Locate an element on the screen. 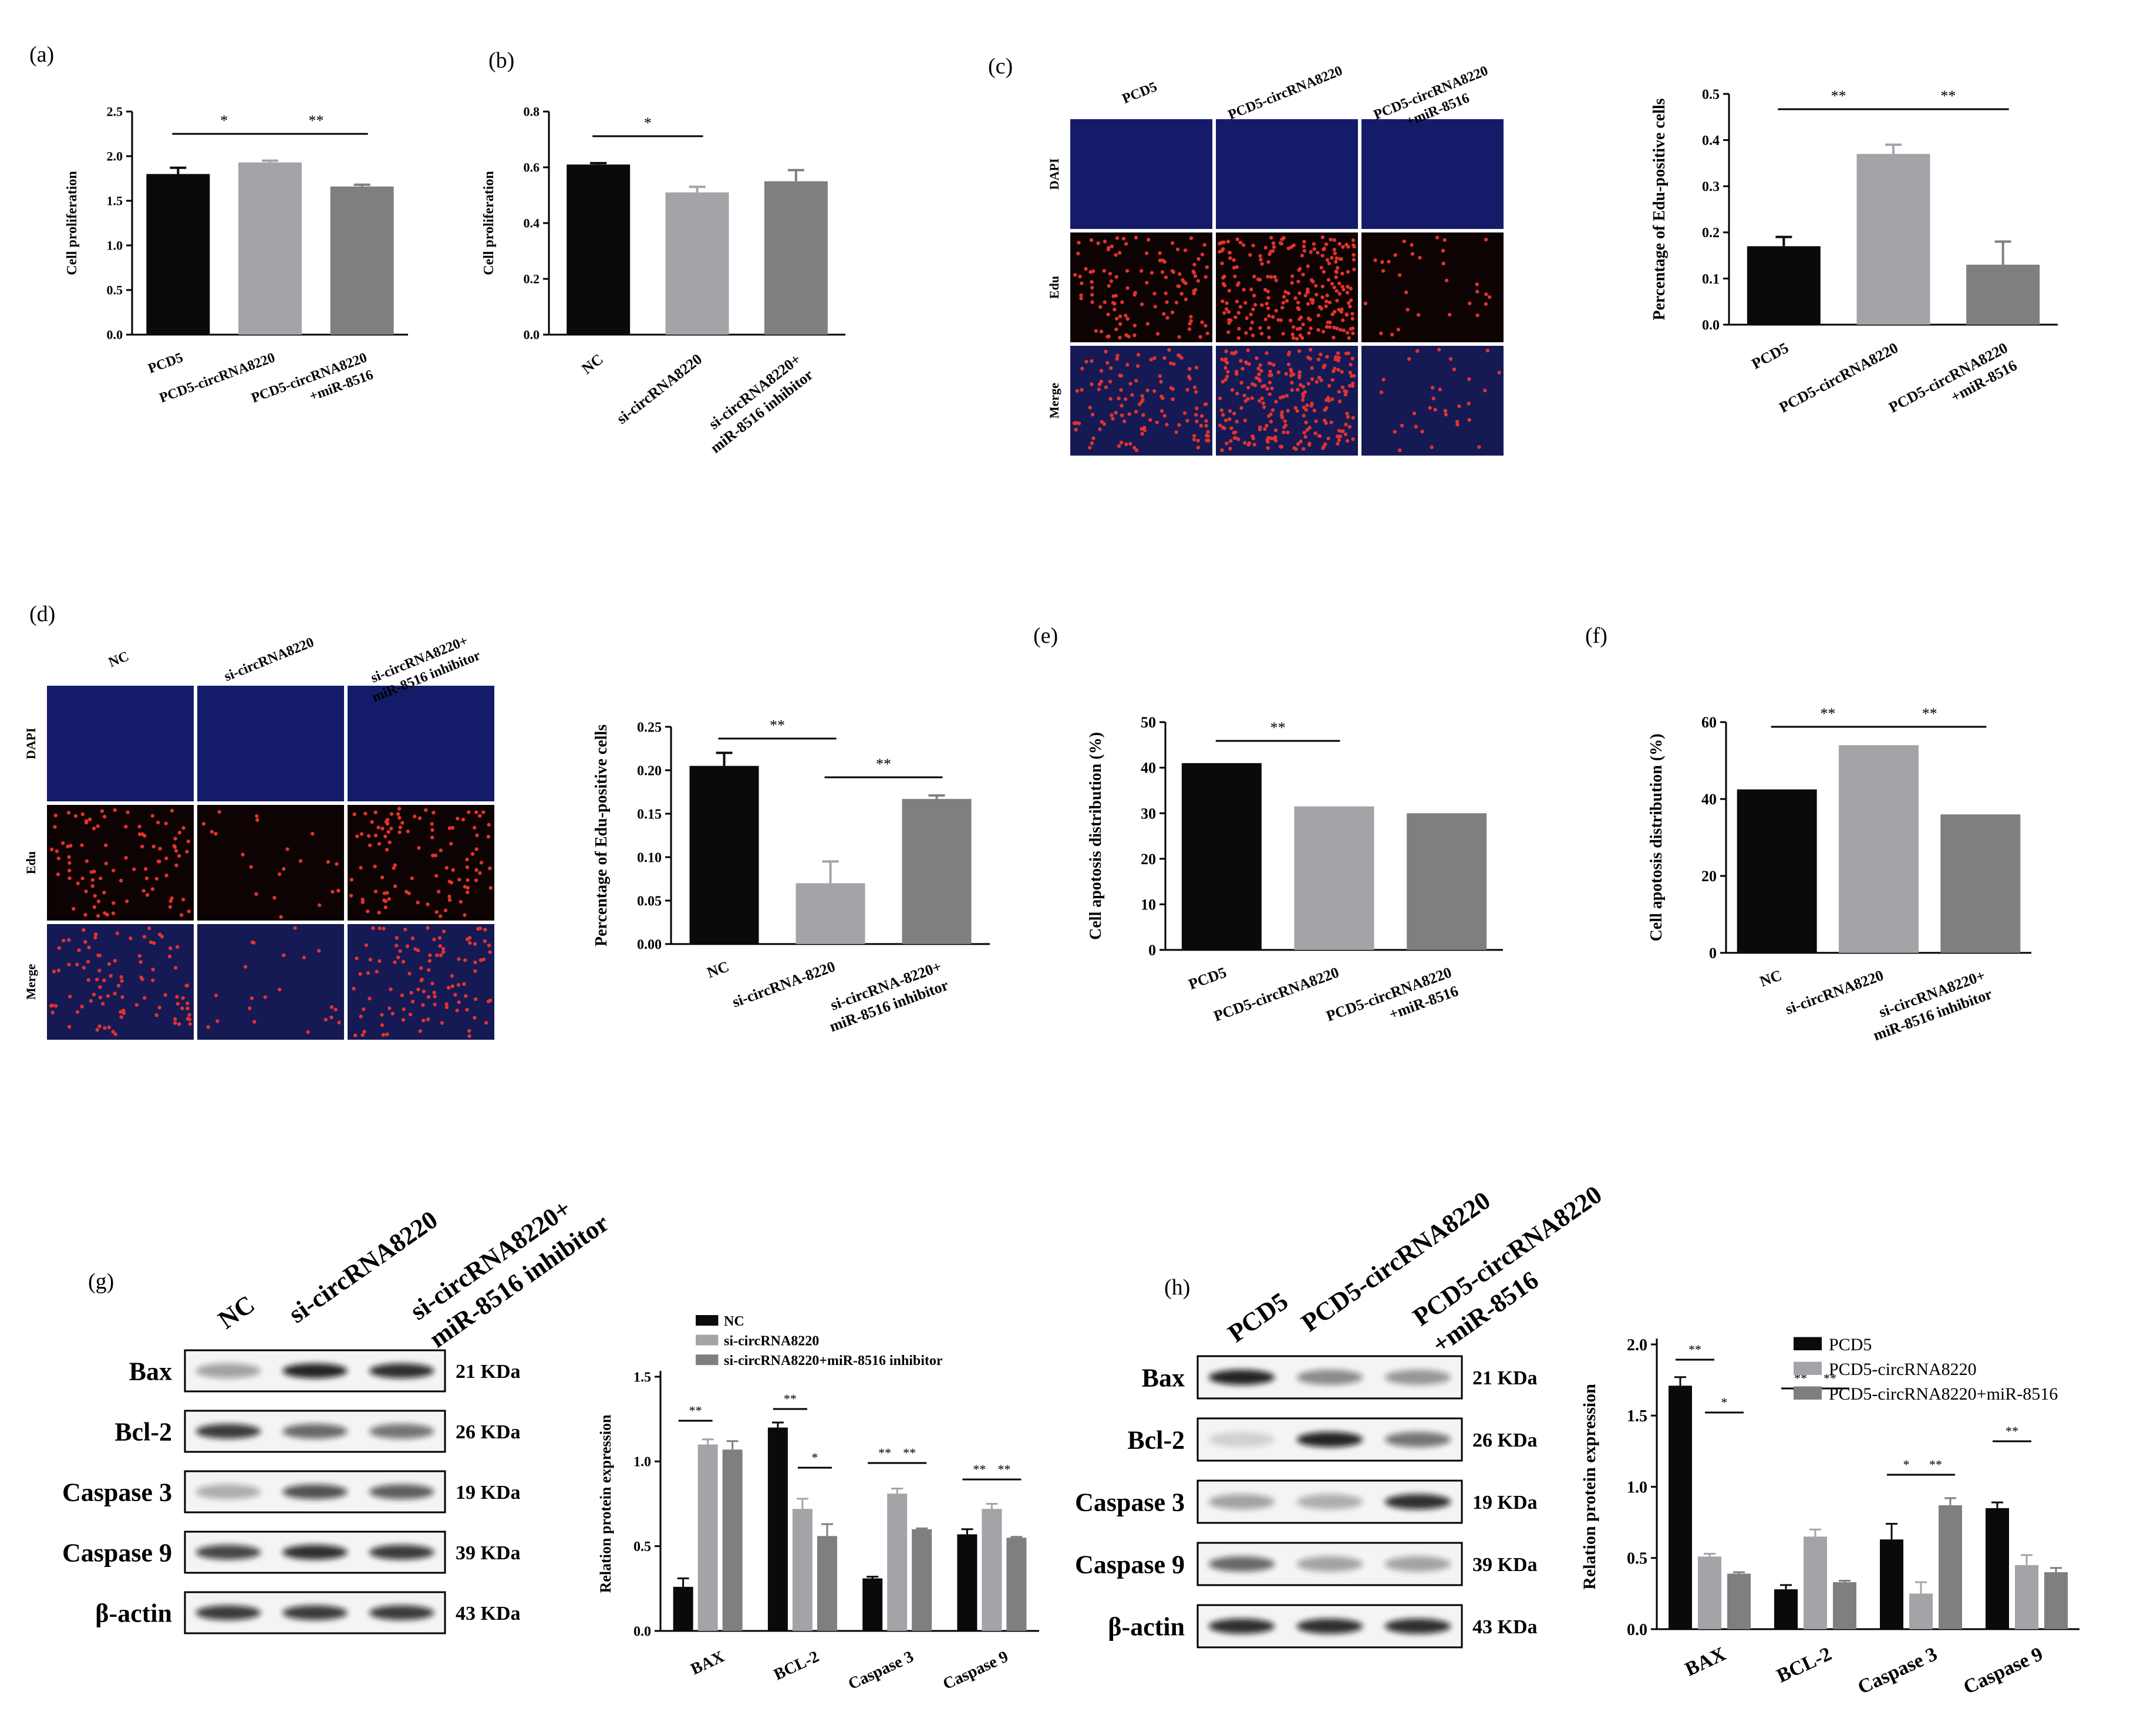 The width and height of the screenshot is (2147, 1736). category-label-0: NC is located at coordinates (1771, 978).